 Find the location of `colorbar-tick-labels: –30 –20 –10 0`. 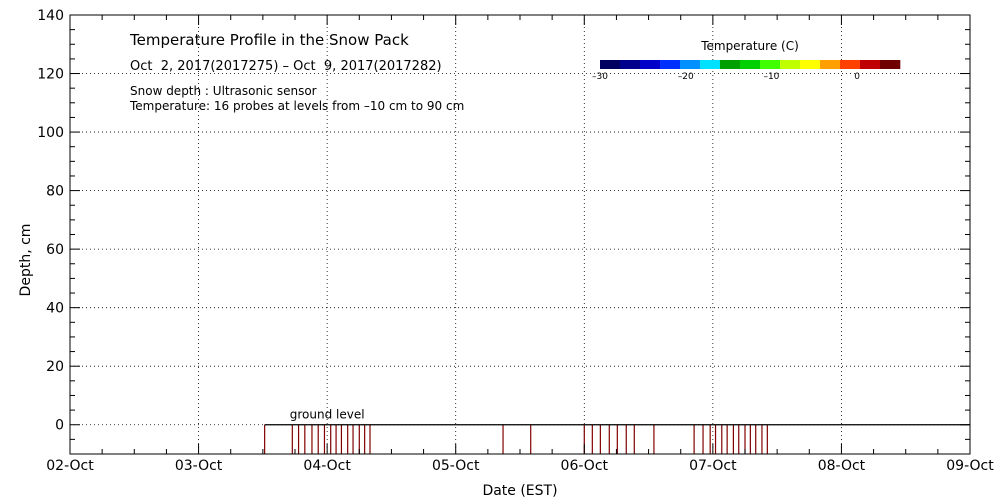

colorbar-tick-labels: –30 –20 –10 0 is located at coordinates (726, 77).